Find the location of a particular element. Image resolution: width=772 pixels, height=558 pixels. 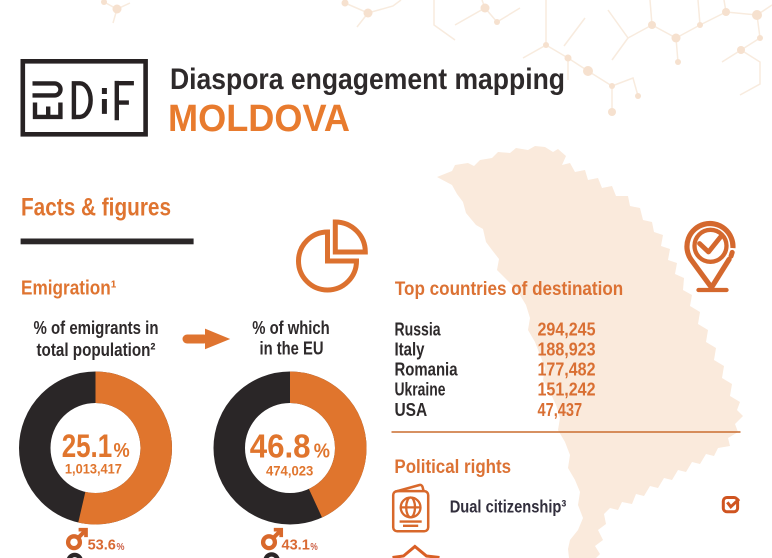

svg-text: 151,242 is located at coordinates (567, 389).